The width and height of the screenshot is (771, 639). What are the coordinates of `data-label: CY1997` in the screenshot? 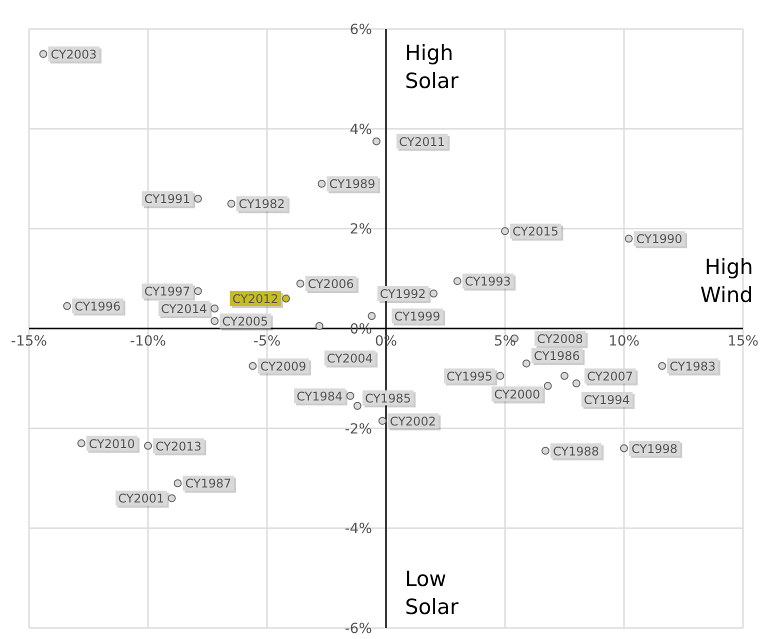 It's located at (167, 291).